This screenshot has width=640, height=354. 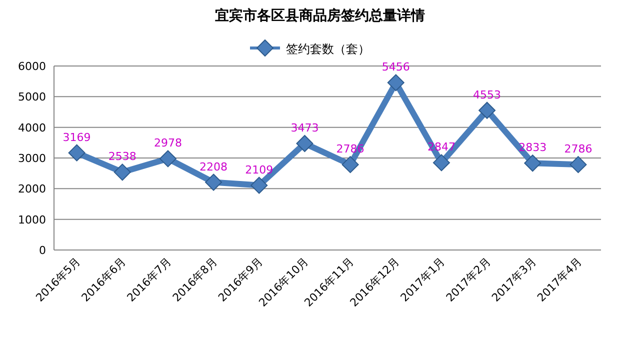 I want to click on data-label: 2208, so click(x=214, y=167).